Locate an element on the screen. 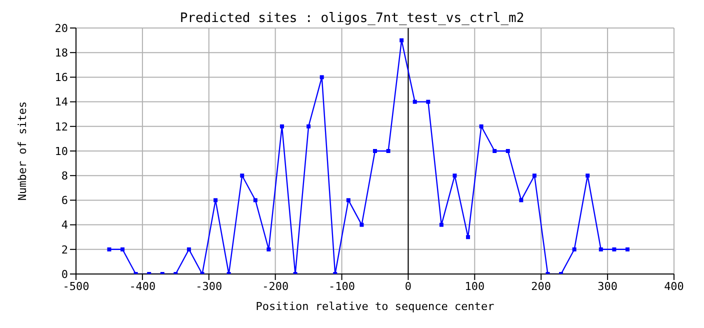 The image size is (704, 328). x-tick-label: 0 is located at coordinates (408, 286).